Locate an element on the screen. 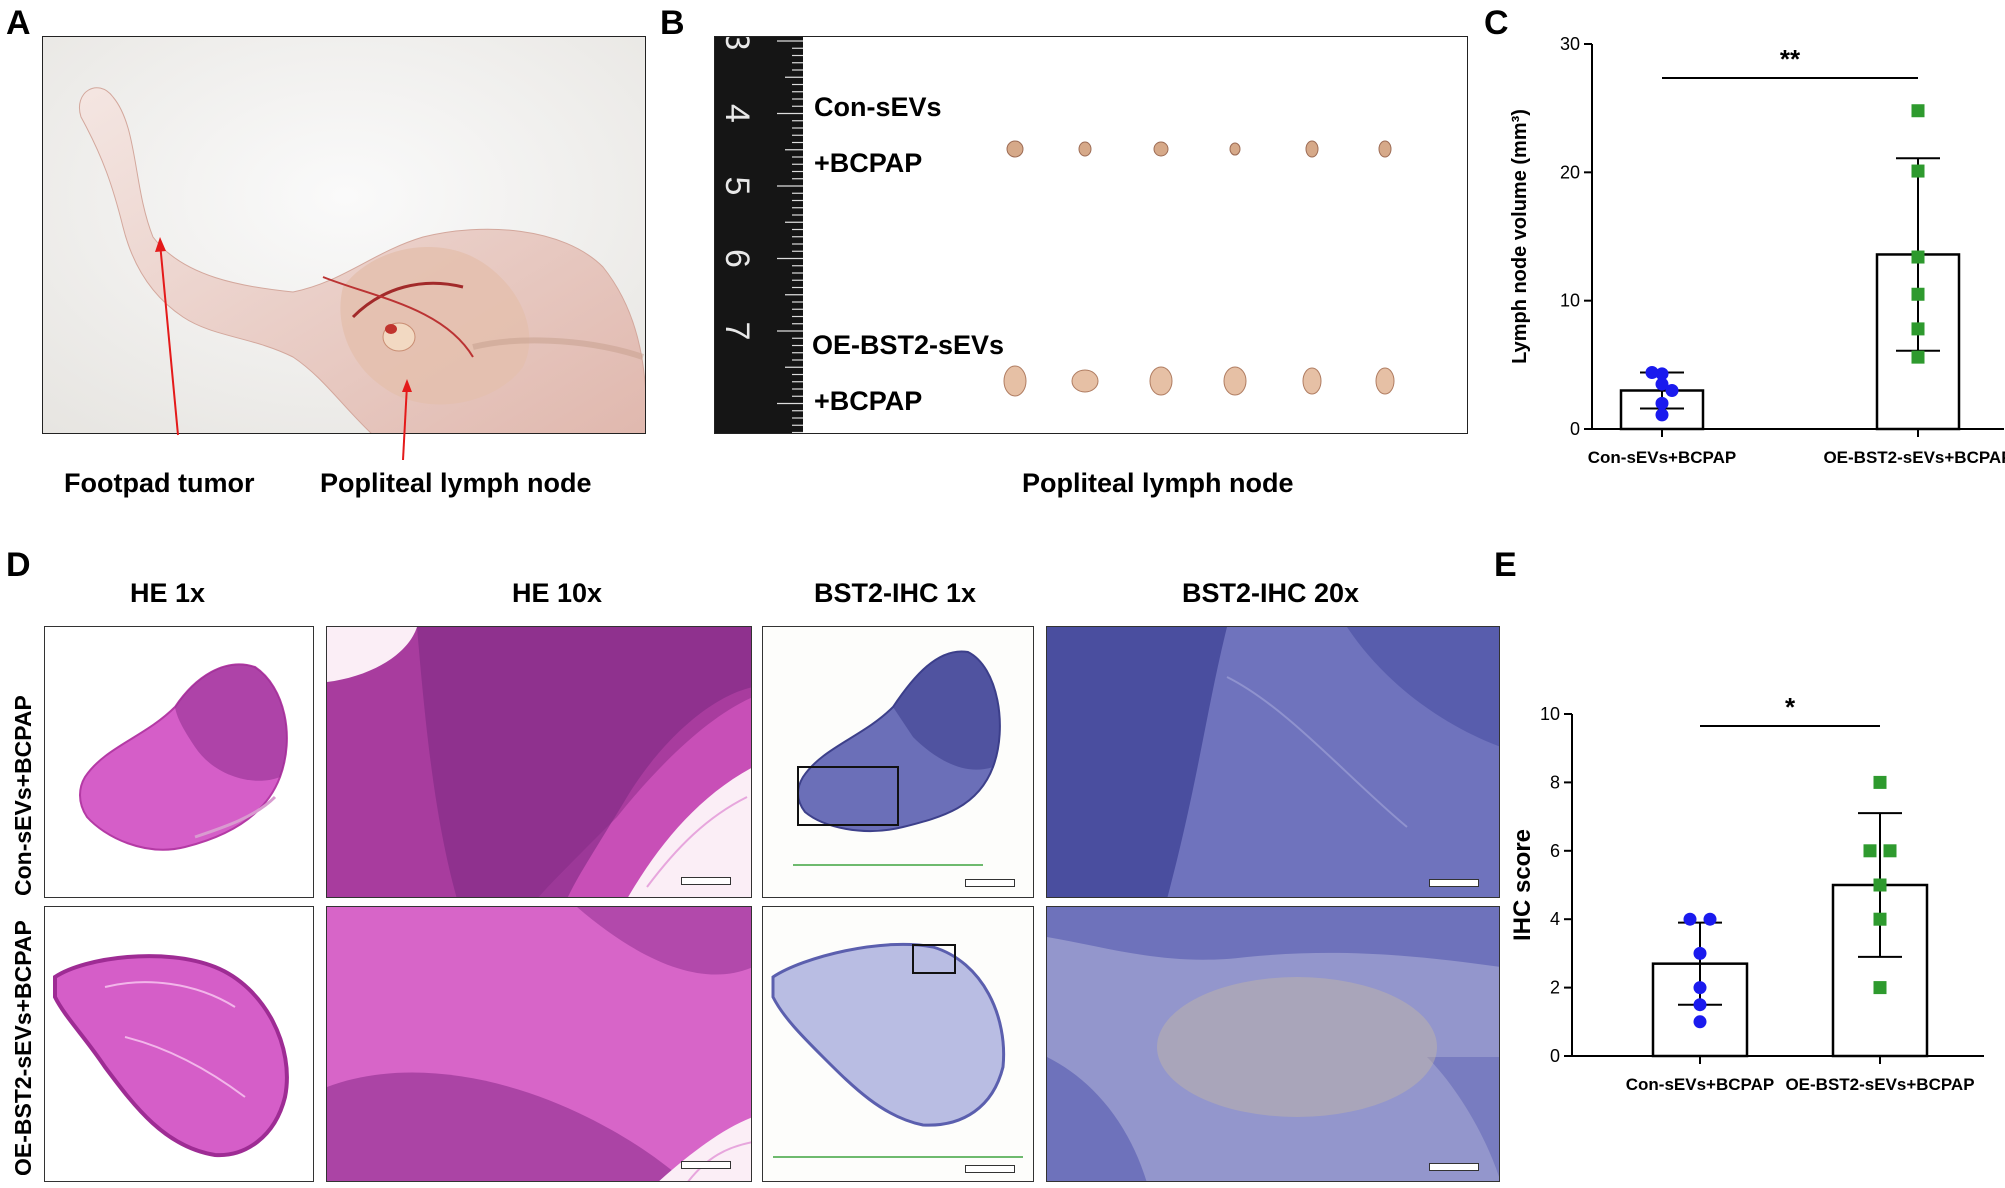 The width and height of the screenshot is (2005, 1188). row-label-con: Con-sEVs+BCPAP is located at coordinates (23, 795).